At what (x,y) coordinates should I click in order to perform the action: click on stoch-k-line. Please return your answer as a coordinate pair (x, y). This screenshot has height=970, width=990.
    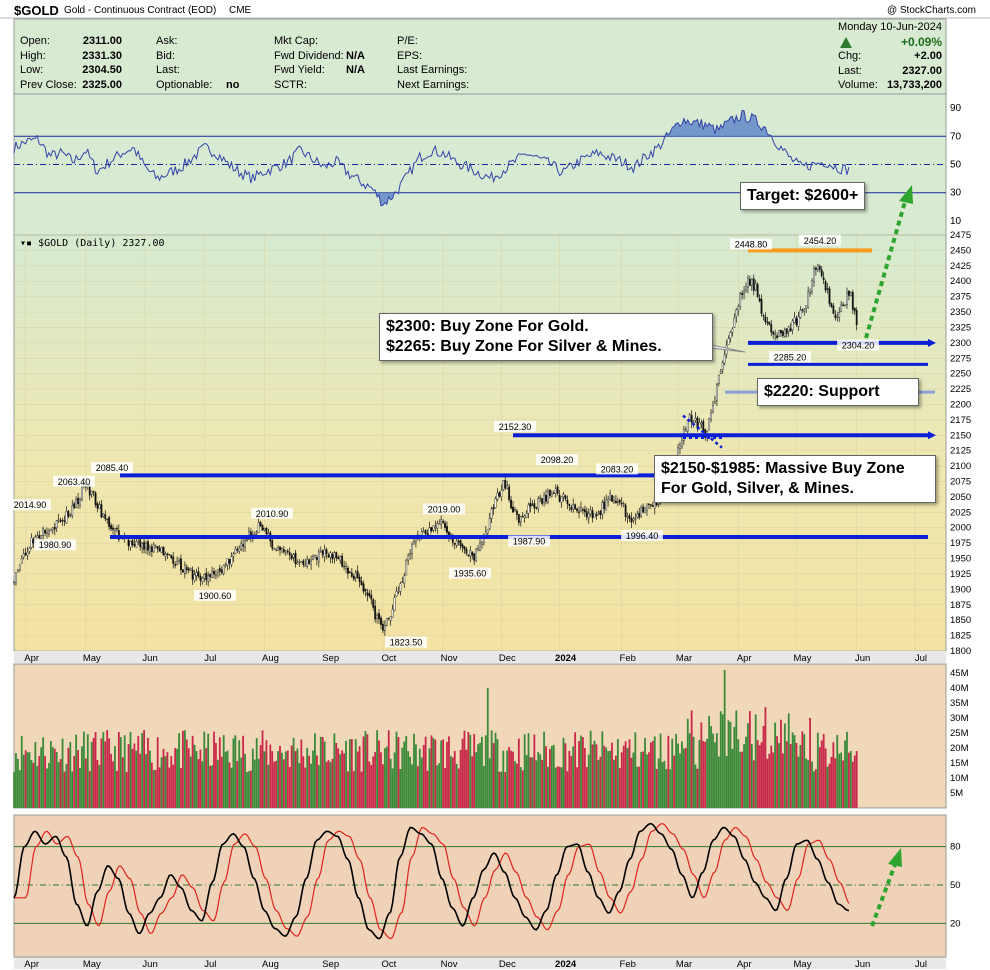
    Looking at the image, I should click on (431, 881).